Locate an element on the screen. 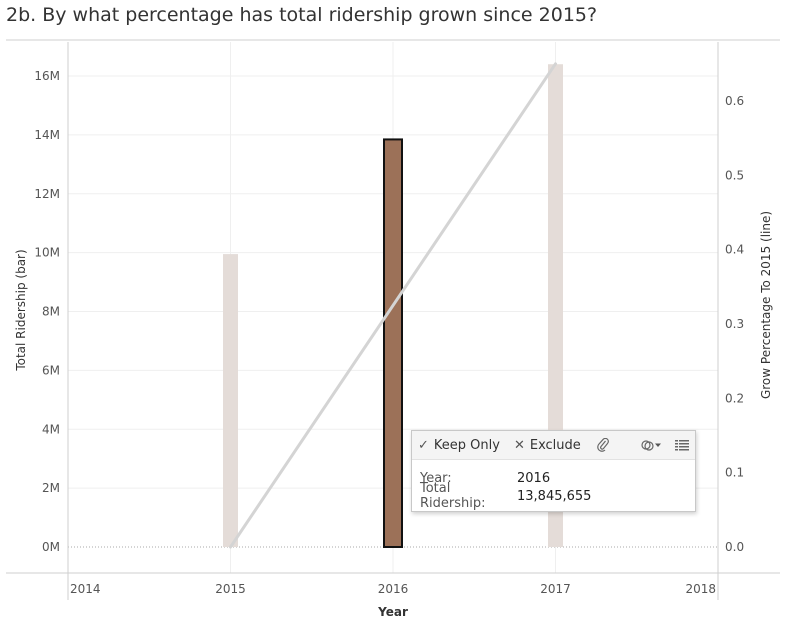 The width and height of the screenshot is (793, 627). tooltip: ✓ Keep Only ✕ Exclude is located at coordinates (553, 471).